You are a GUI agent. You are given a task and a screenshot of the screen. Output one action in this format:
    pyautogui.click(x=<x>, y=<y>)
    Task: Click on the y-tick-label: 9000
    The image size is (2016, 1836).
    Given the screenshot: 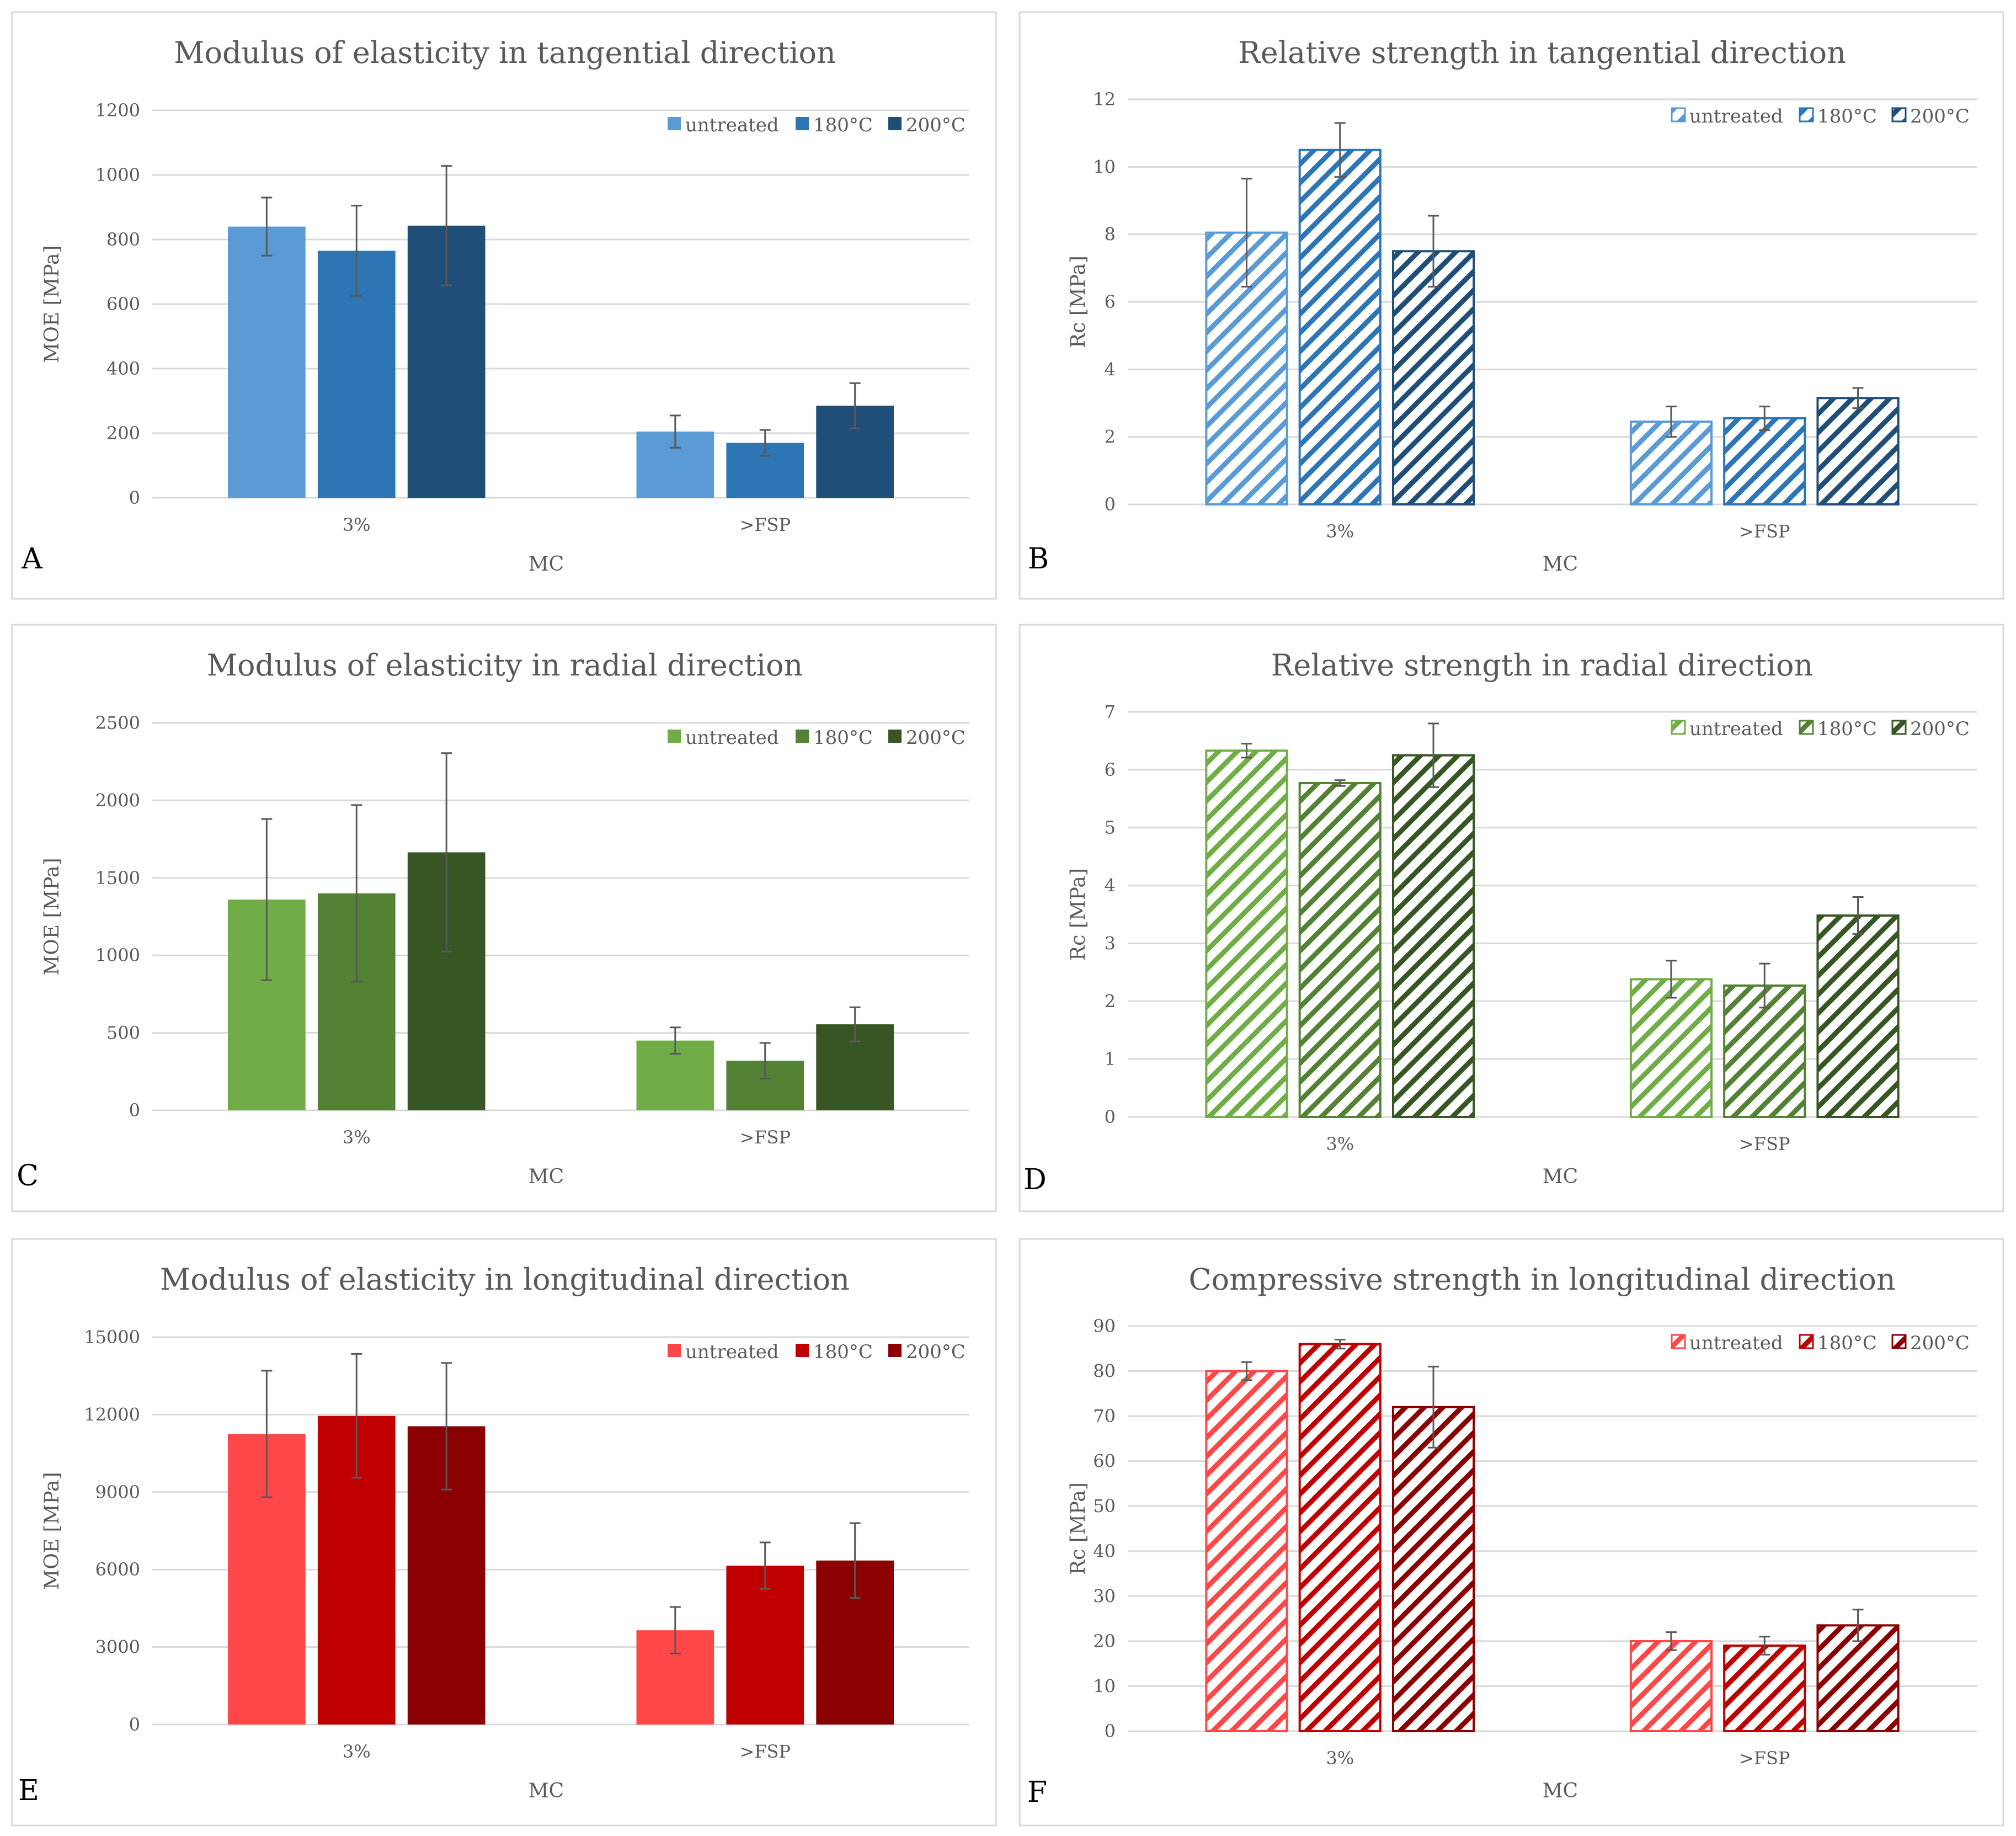 What is the action you would take?
    pyautogui.click(x=117, y=1492)
    